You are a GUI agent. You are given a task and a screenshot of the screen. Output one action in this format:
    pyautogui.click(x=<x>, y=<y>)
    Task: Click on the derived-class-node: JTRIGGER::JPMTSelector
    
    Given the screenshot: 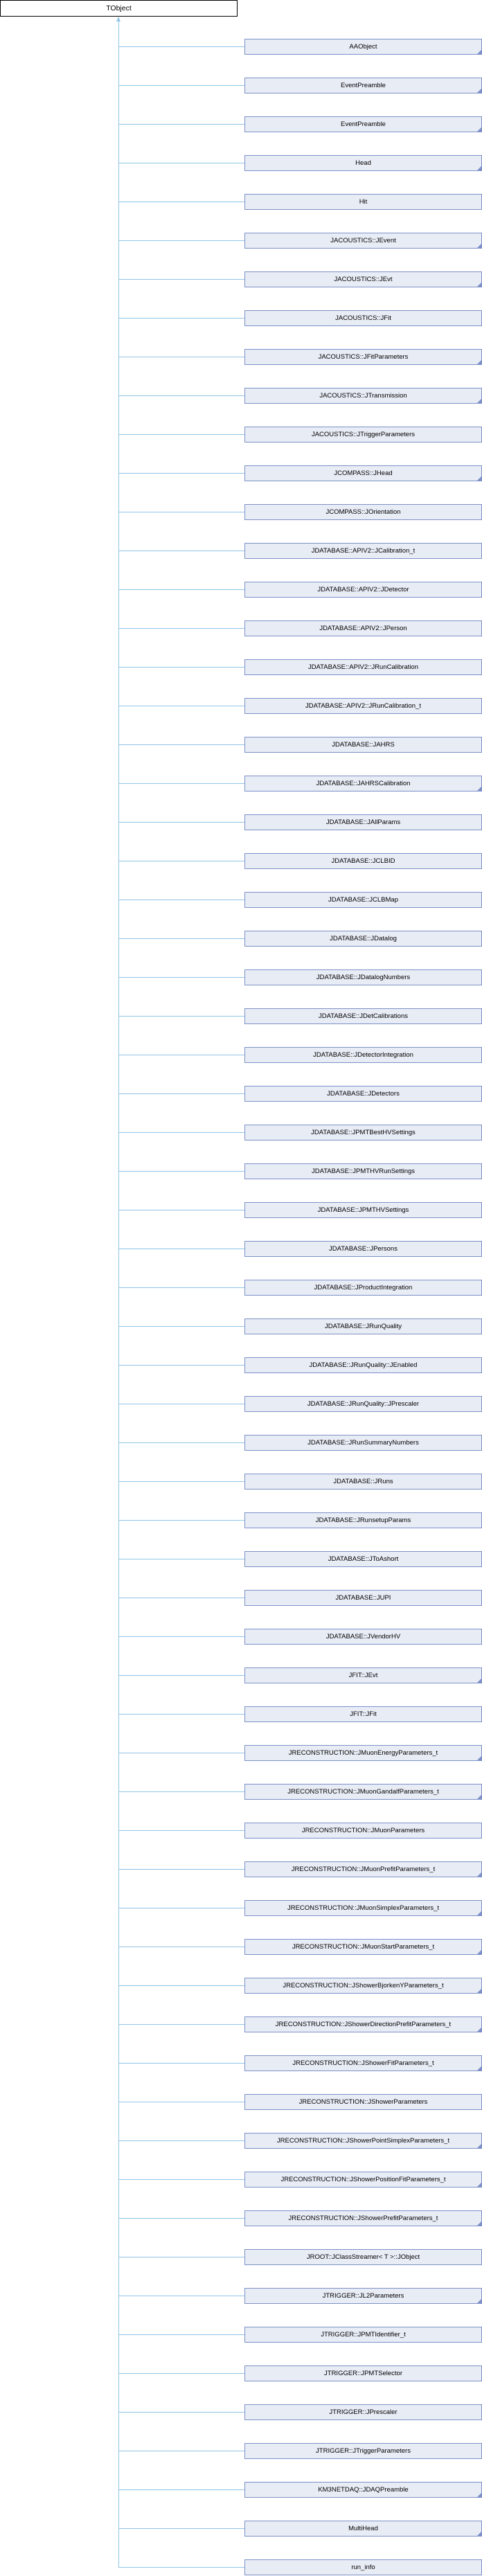 What is the action you would take?
    pyautogui.click(x=363, y=2373)
    